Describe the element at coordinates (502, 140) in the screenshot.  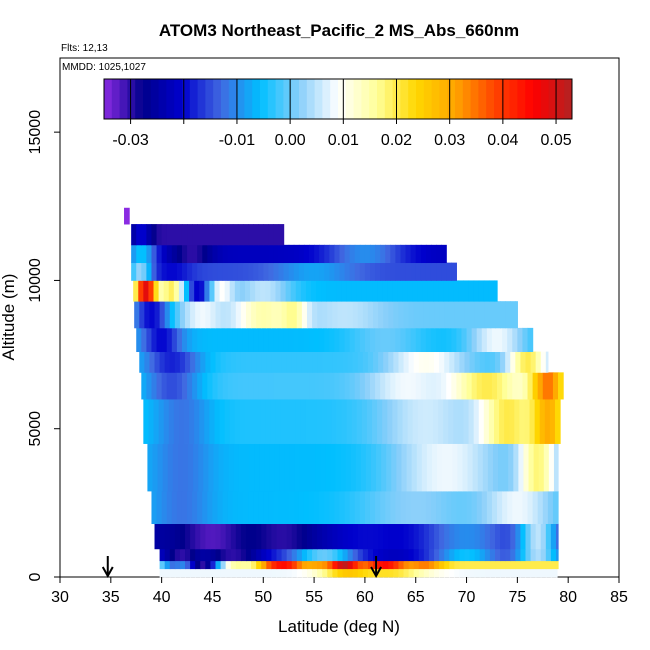
I see `colorbar-tick-label: 0.04` at that location.